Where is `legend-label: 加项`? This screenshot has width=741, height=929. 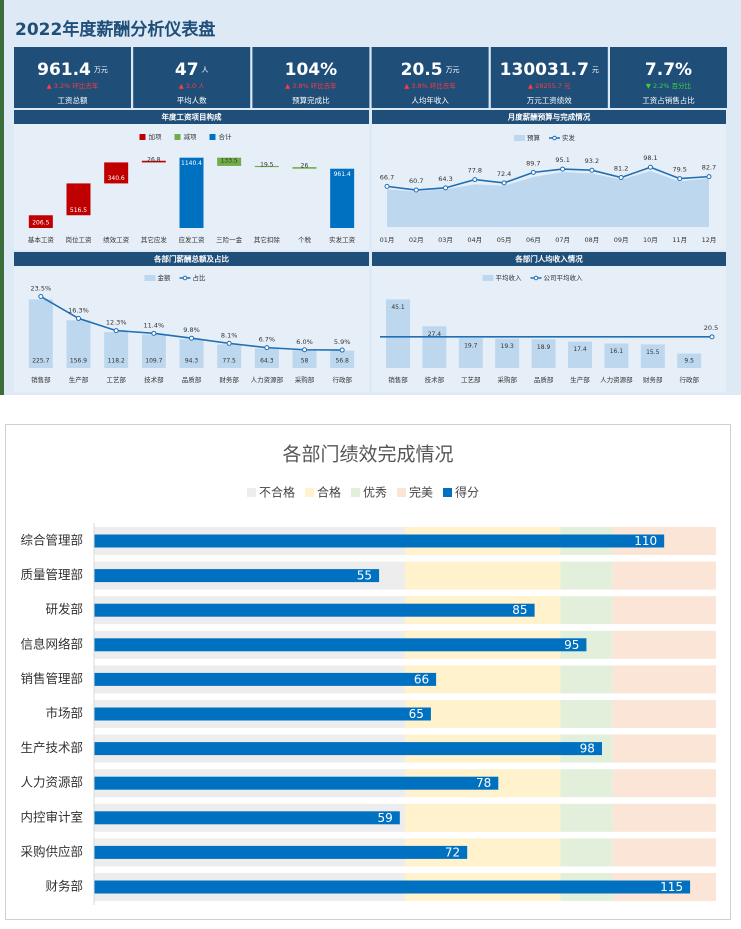
legend-label: 加项 is located at coordinates (156, 136).